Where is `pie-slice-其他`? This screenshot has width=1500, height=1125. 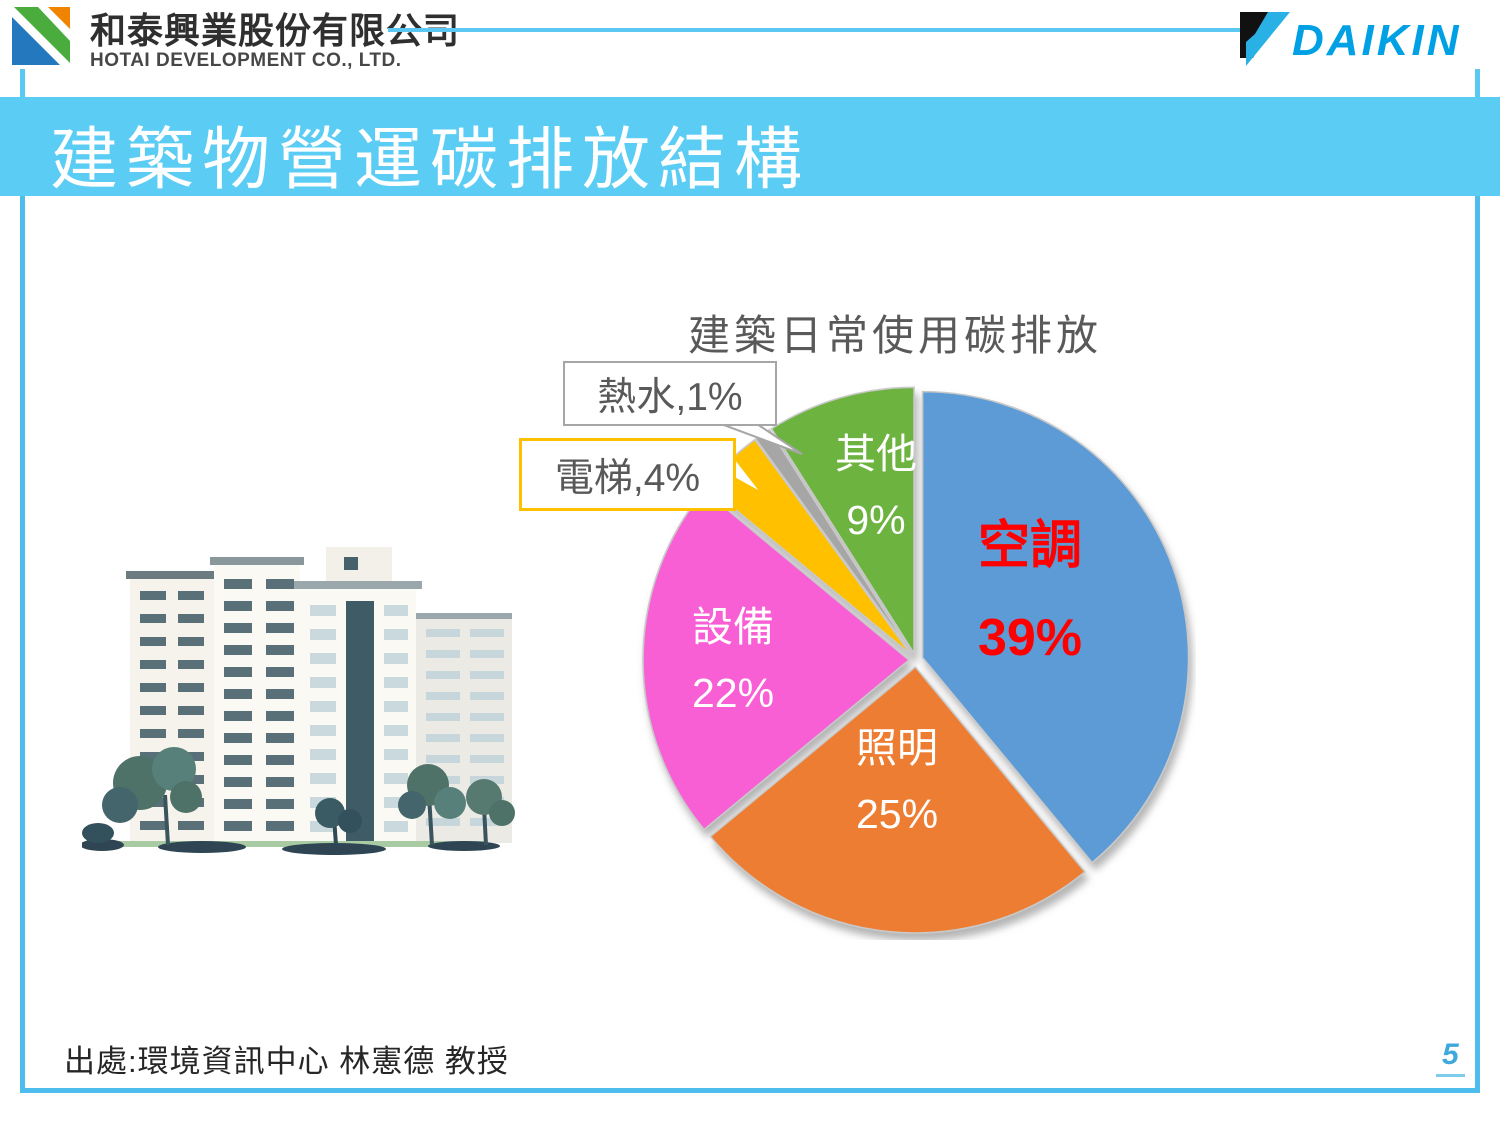
pie-slice-其他 is located at coordinates (842, 521).